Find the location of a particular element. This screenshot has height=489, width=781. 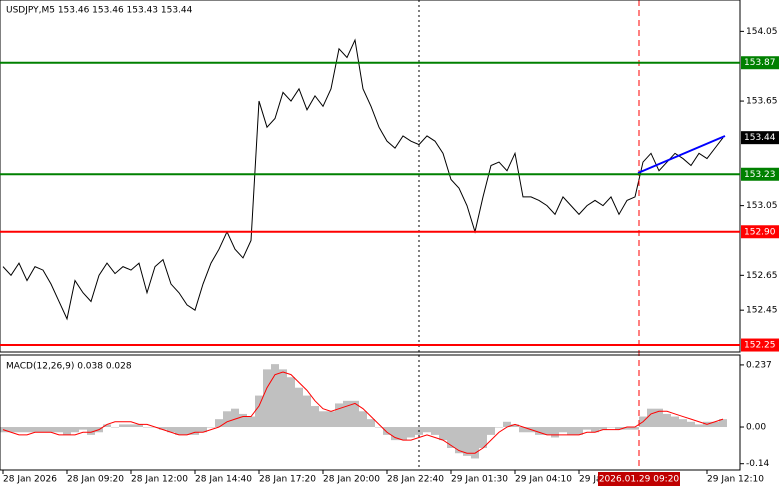

last-price-label: 153.44 is located at coordinates (760, 138).